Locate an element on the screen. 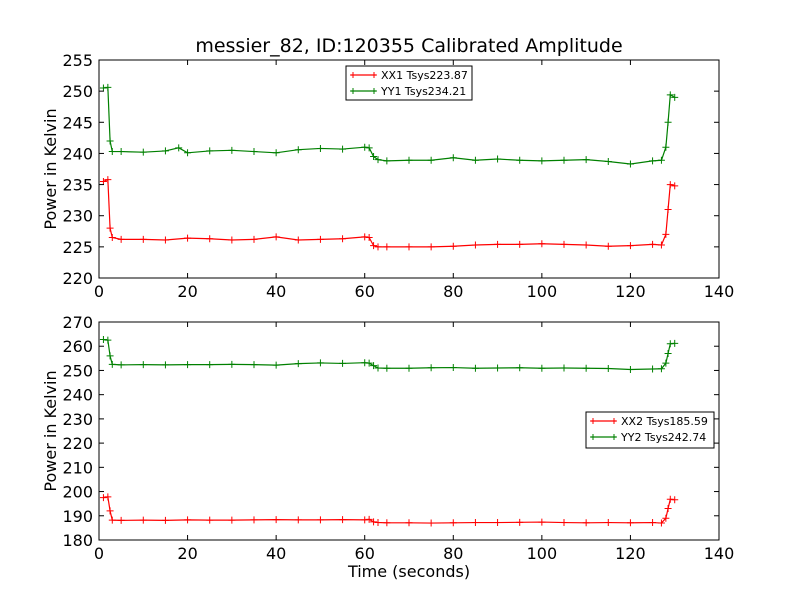 The height and width of the screenshot is (600, 800). x-tick-label: 40 is located at coordinates (276, 553).